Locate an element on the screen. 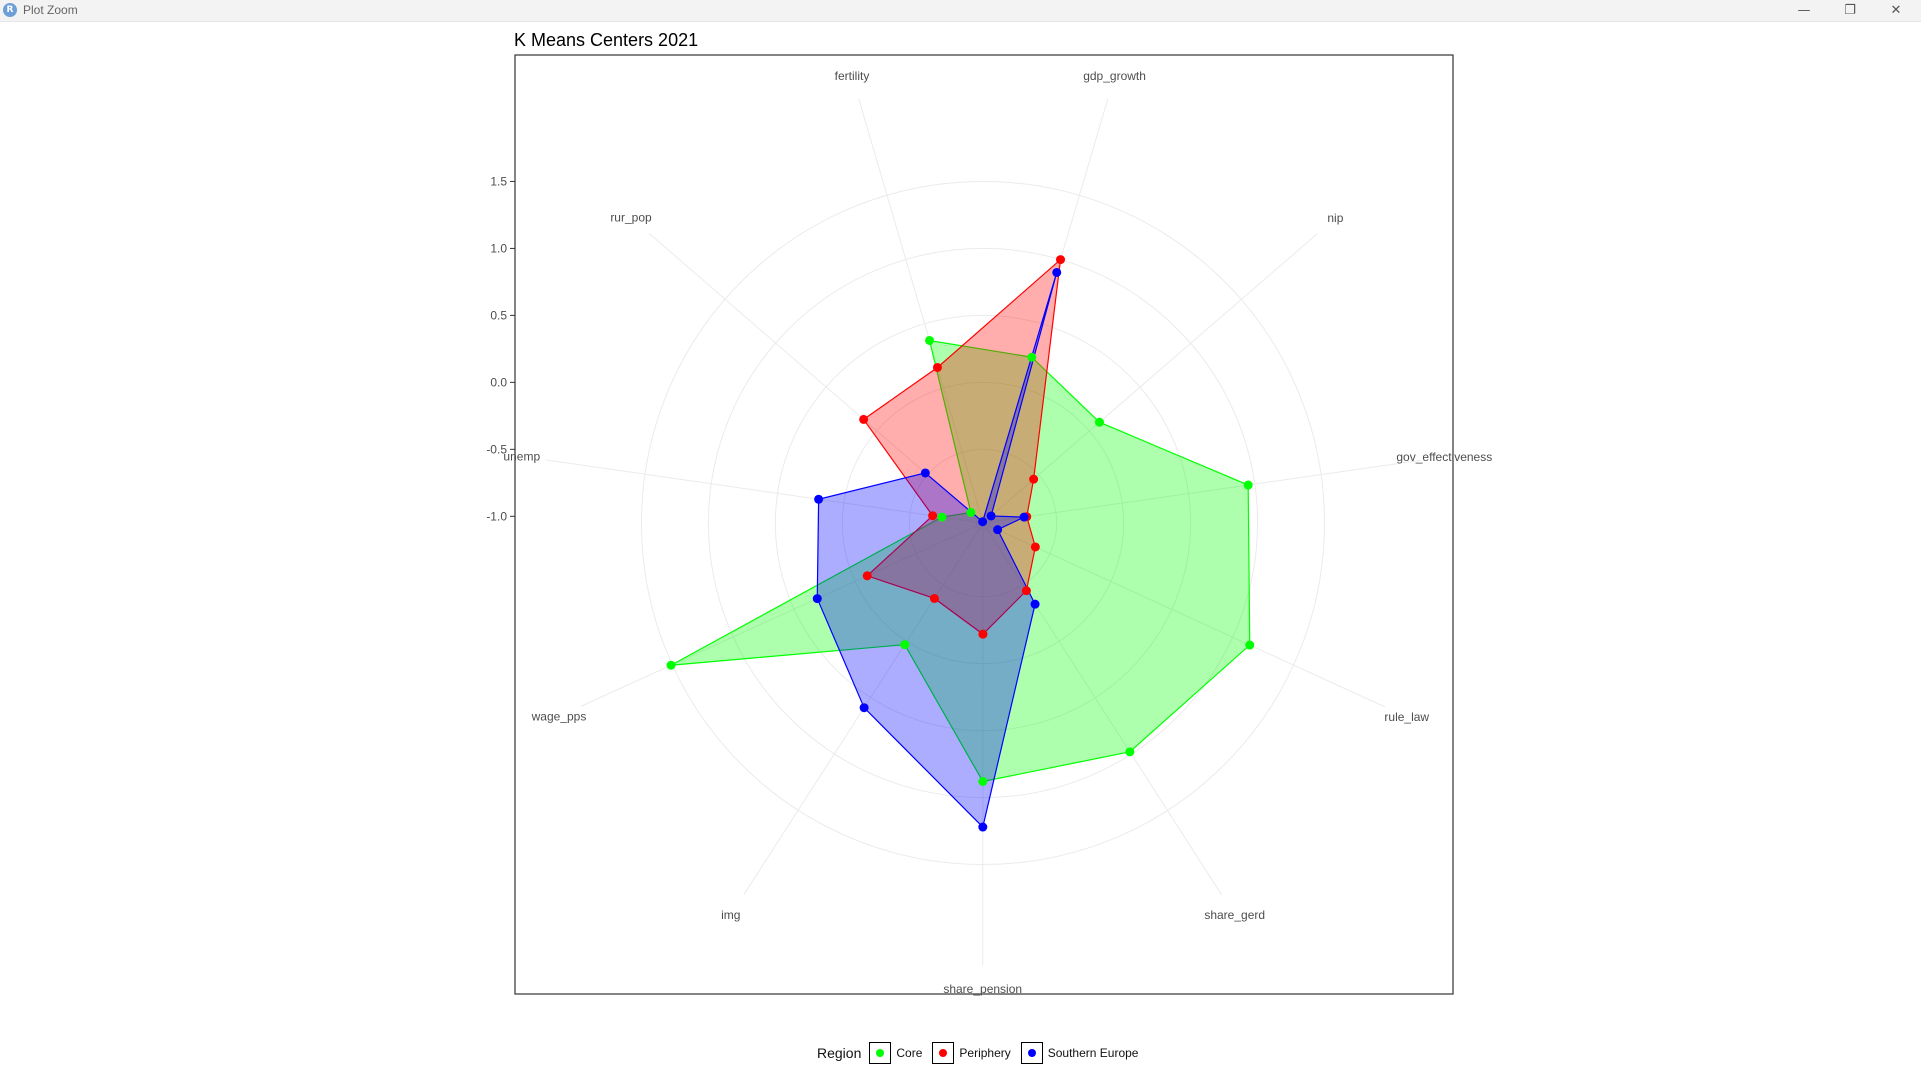 This screenshot has width=1921, height=1081. point-periphery-rur_pop is located at coordinates (864, 419).